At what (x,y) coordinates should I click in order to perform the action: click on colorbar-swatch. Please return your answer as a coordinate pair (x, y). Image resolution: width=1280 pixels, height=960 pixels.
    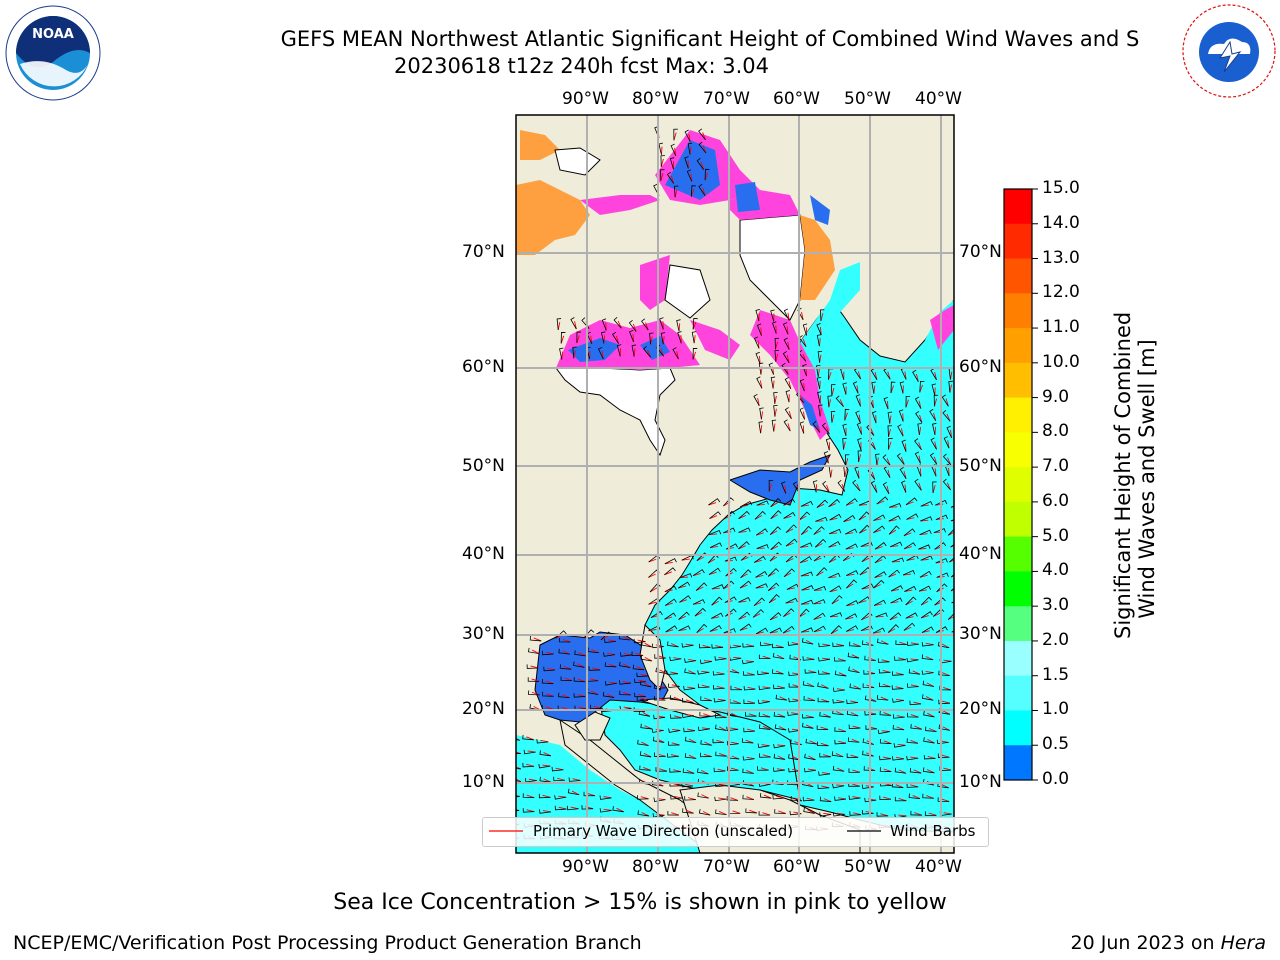
    Looking at the image, I should click on (1018, 450).